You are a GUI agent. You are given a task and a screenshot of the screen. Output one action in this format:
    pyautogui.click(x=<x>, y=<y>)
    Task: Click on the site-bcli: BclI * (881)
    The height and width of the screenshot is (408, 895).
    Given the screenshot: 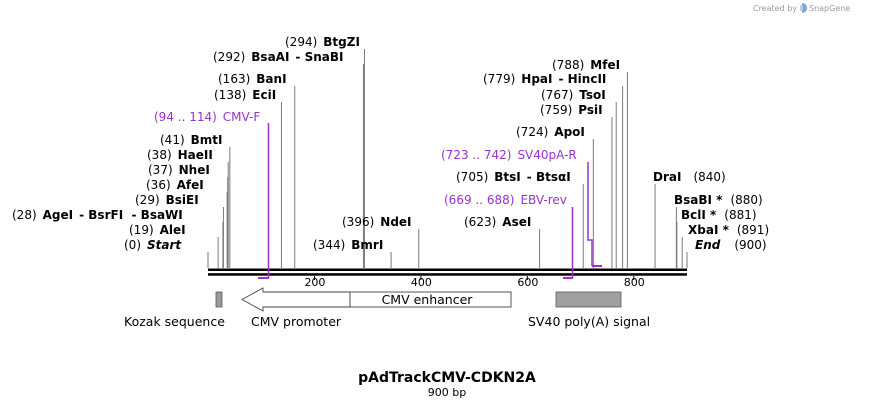 What is the action you would take?
    pyautogui.click(x=719, y=215)
    